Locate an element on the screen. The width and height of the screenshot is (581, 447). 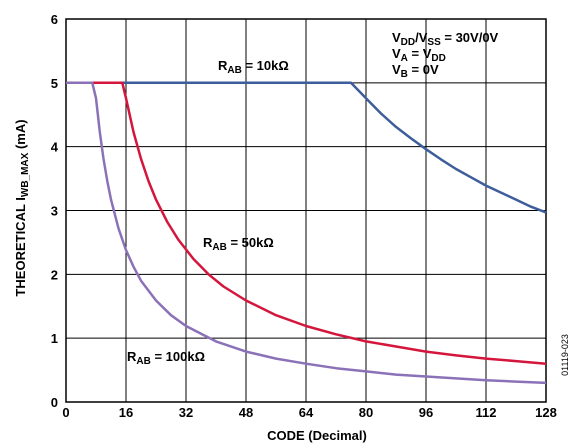
condition-line-3: VB = 0V is located at coordinates (415, 71).